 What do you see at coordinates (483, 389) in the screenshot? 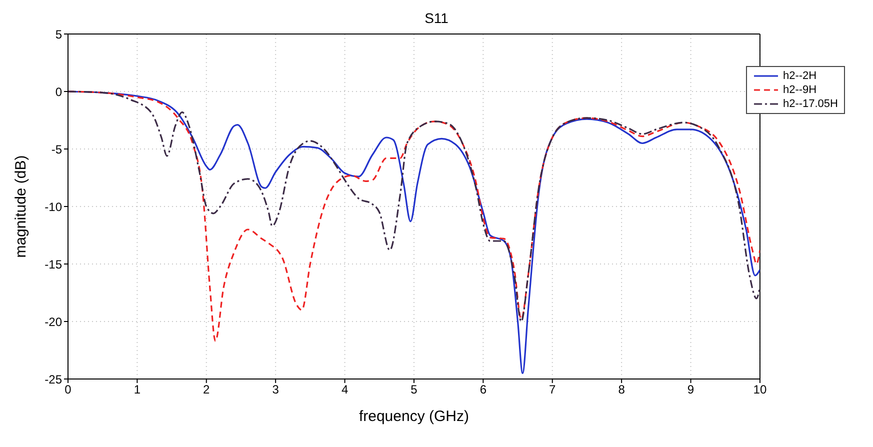
I see `x-tick-label: 6` at bounding box center [483, 389].